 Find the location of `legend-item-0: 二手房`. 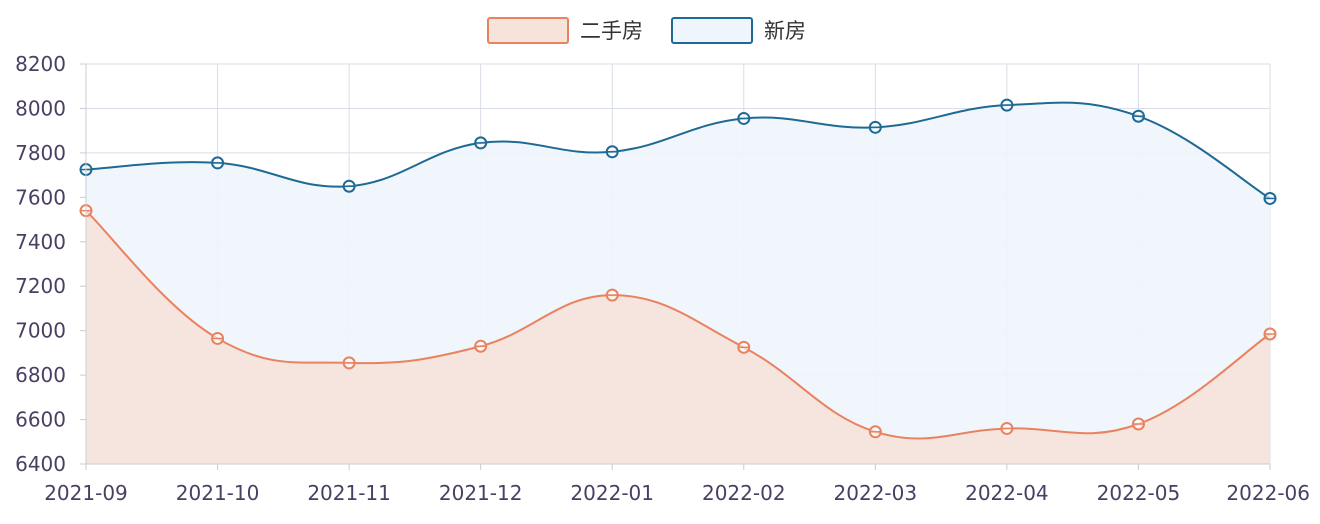

legend-item-0: 二手房 is located at coordinates (565, 30).